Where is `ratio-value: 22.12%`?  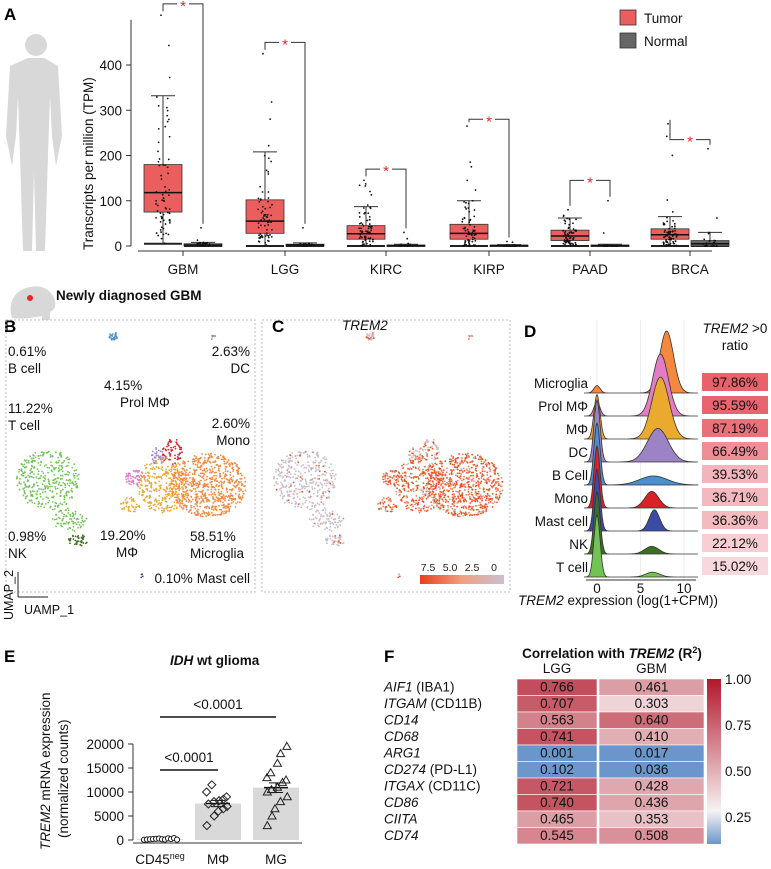
ratio-value: 22.12% is located at coordinates (735, 543).